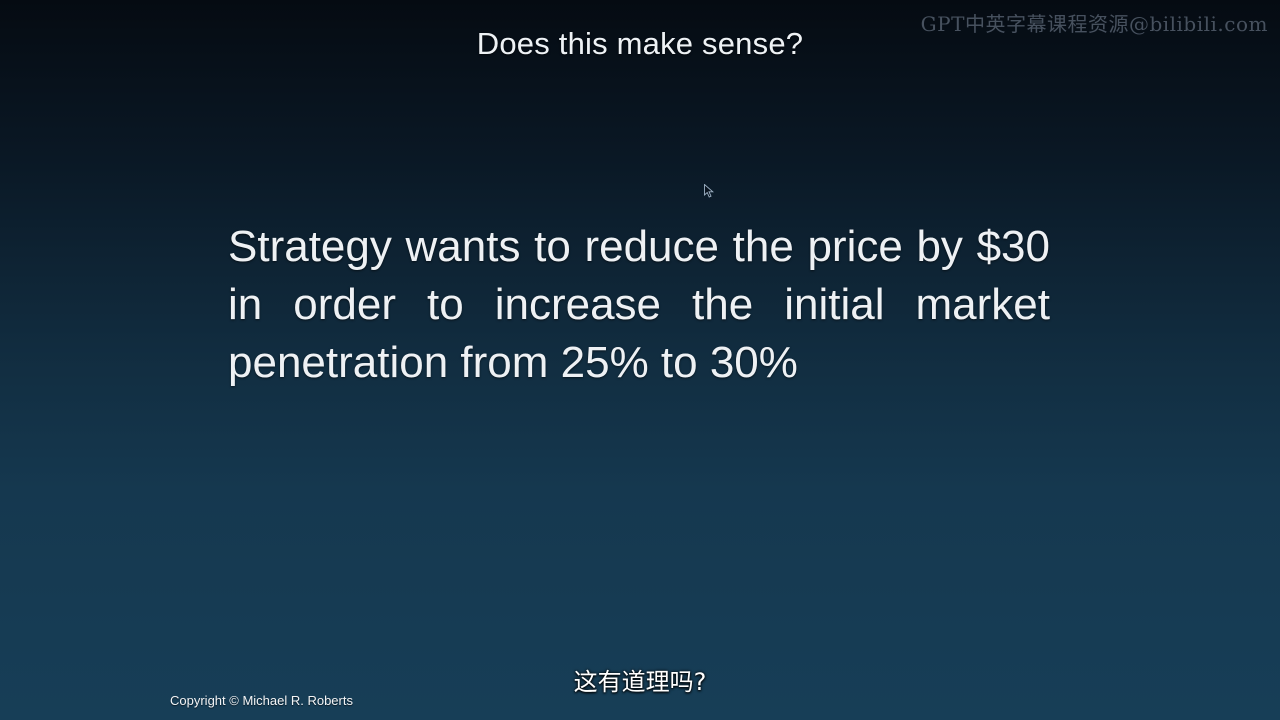 The image size is (1280, 720). I want to click on copyright-notice: Copyright © Michael R. Roberts, so click(261, 700).